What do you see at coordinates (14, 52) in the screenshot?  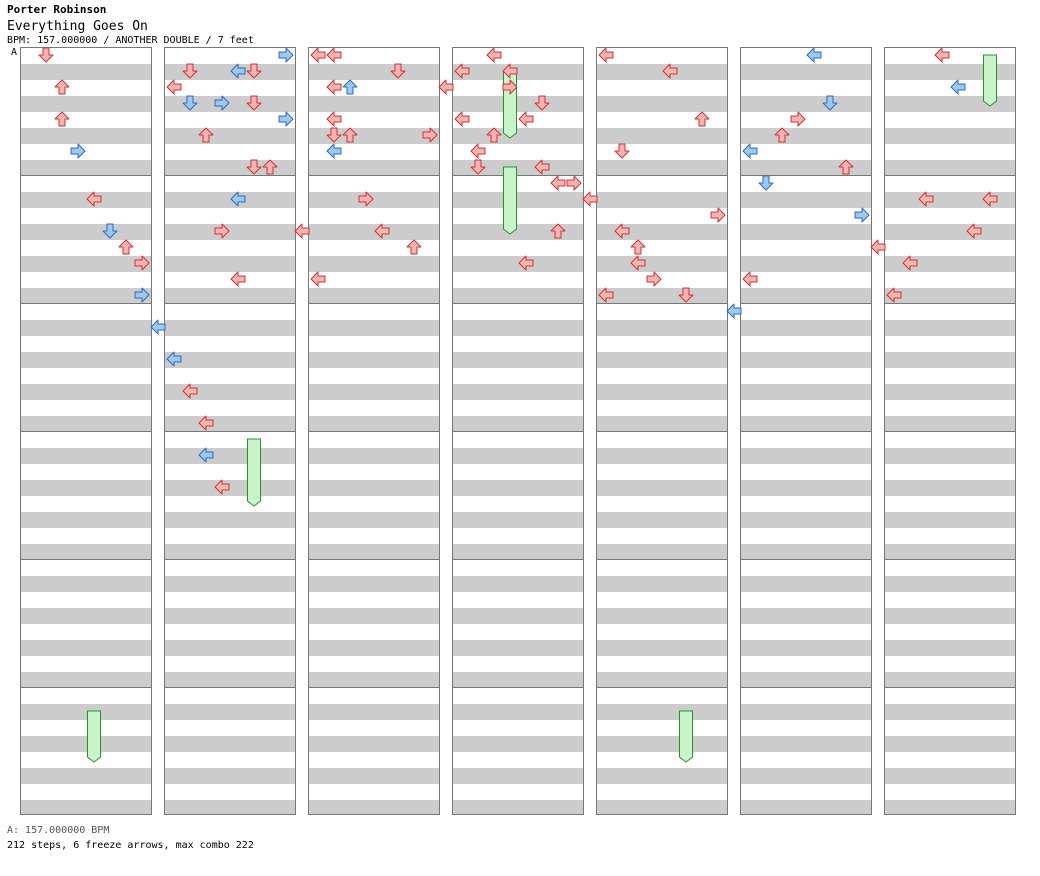 I see `bpm-marker: A` at bounding box center [14, 52].